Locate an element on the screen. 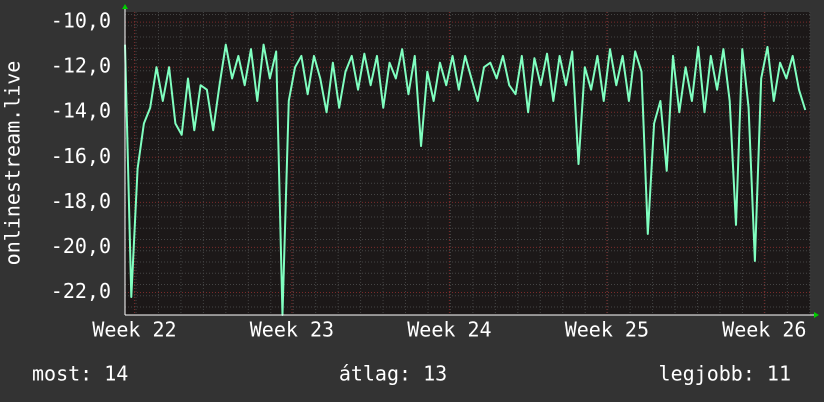  stat-best: legjobb: 11 is located at coordinates (725, 374).